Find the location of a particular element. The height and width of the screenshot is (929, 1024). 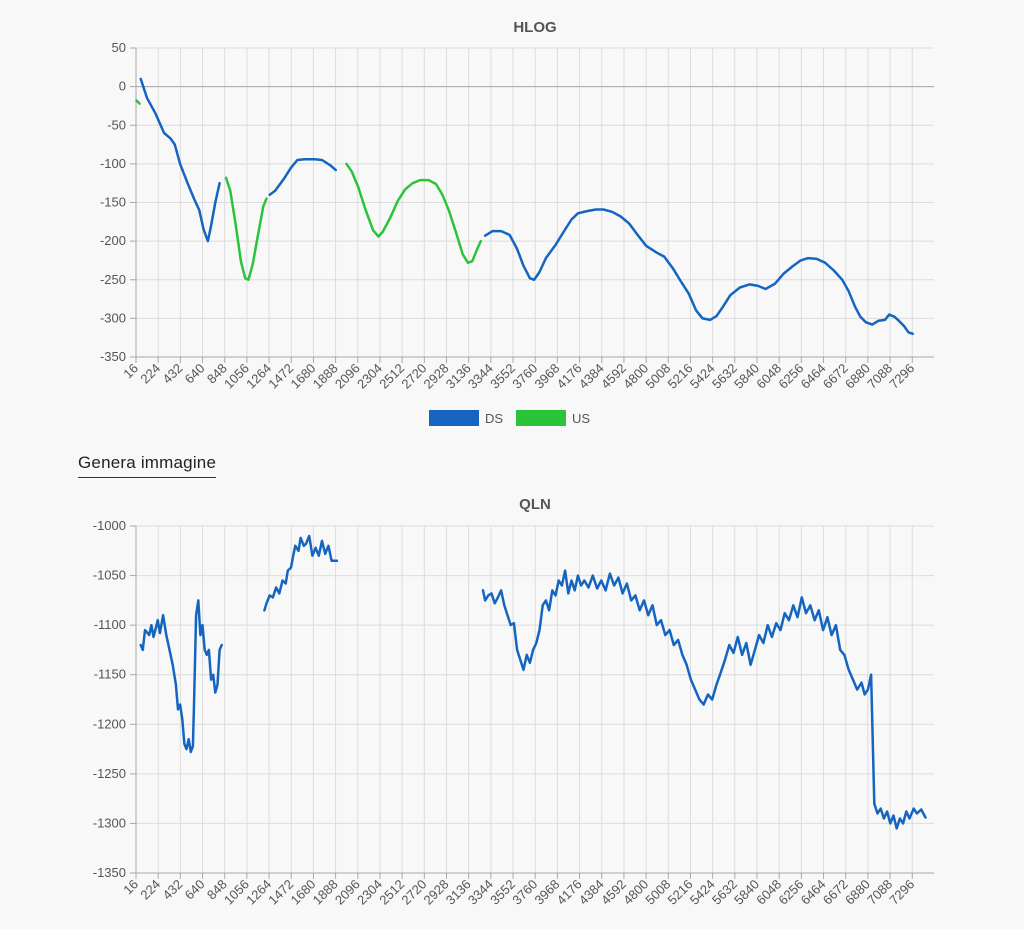

qln-y-tick-label: -1350 is located at coordinates (109, 872).